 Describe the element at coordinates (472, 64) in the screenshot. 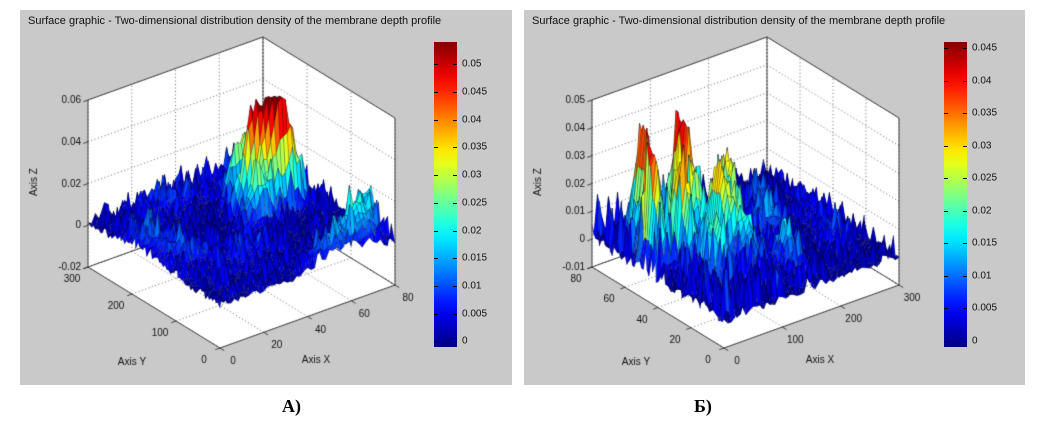

I see `colorbar-tick-label: 0.05` at that location.